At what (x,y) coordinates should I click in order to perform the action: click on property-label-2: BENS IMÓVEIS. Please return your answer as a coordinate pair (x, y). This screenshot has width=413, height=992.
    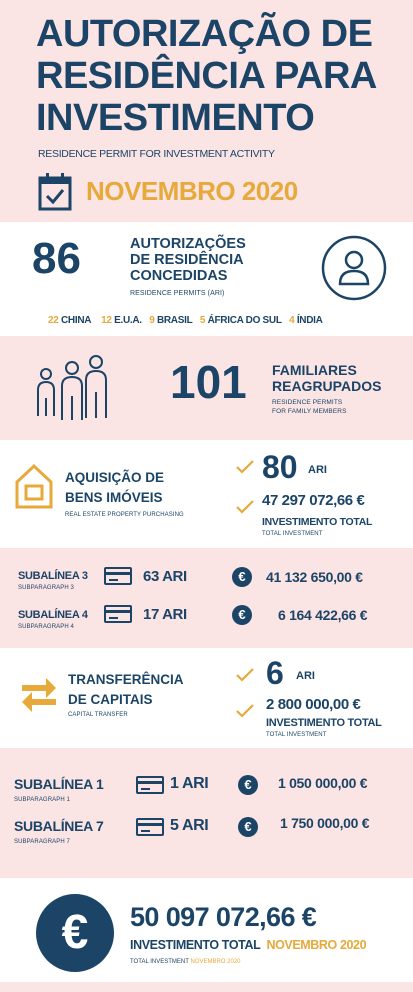
    Looking at the image, I should click on (114, 497).